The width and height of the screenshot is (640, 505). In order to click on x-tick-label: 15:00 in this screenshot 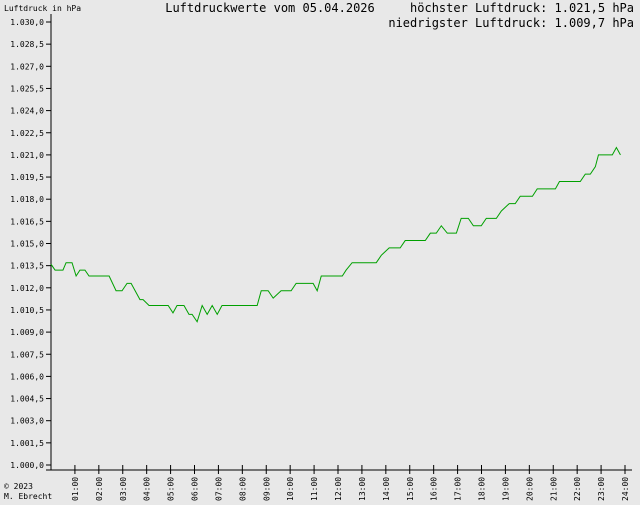, I will do `click(410, 489)`.